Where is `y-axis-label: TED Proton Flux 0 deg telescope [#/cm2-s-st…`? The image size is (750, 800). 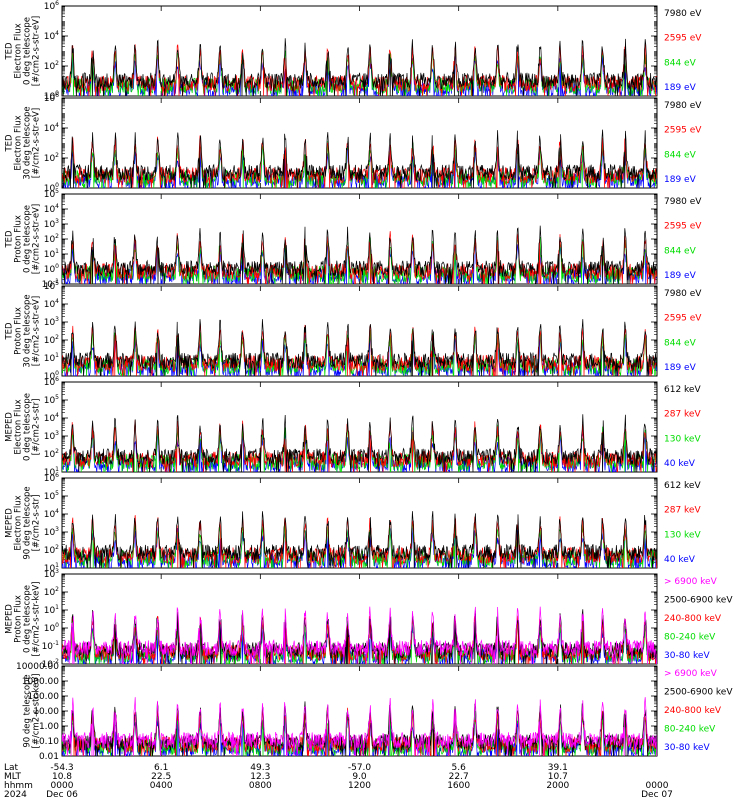 y-axis-label: TED Proton Flux 0 deg telescope [#/cm2-s-st… is located at coordinates (23, 239).